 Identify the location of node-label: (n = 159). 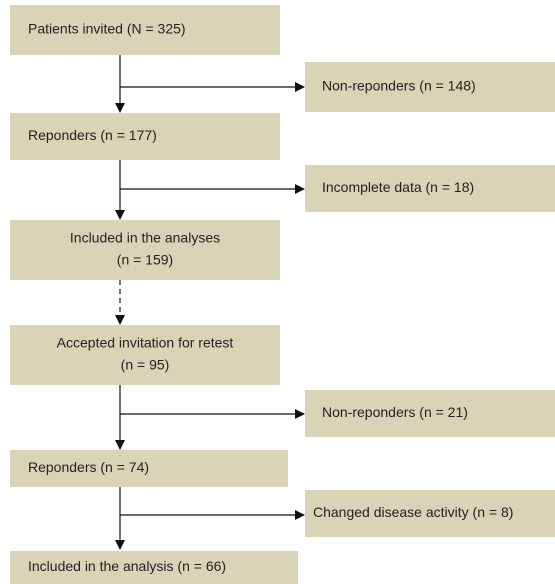
(145, 260).